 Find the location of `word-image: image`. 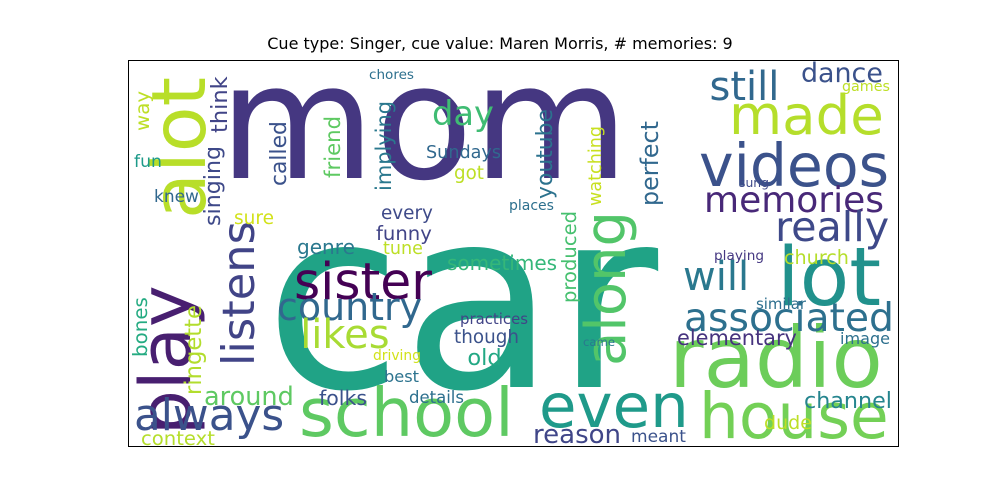

word-image: image is located at coordinates (865, 339).